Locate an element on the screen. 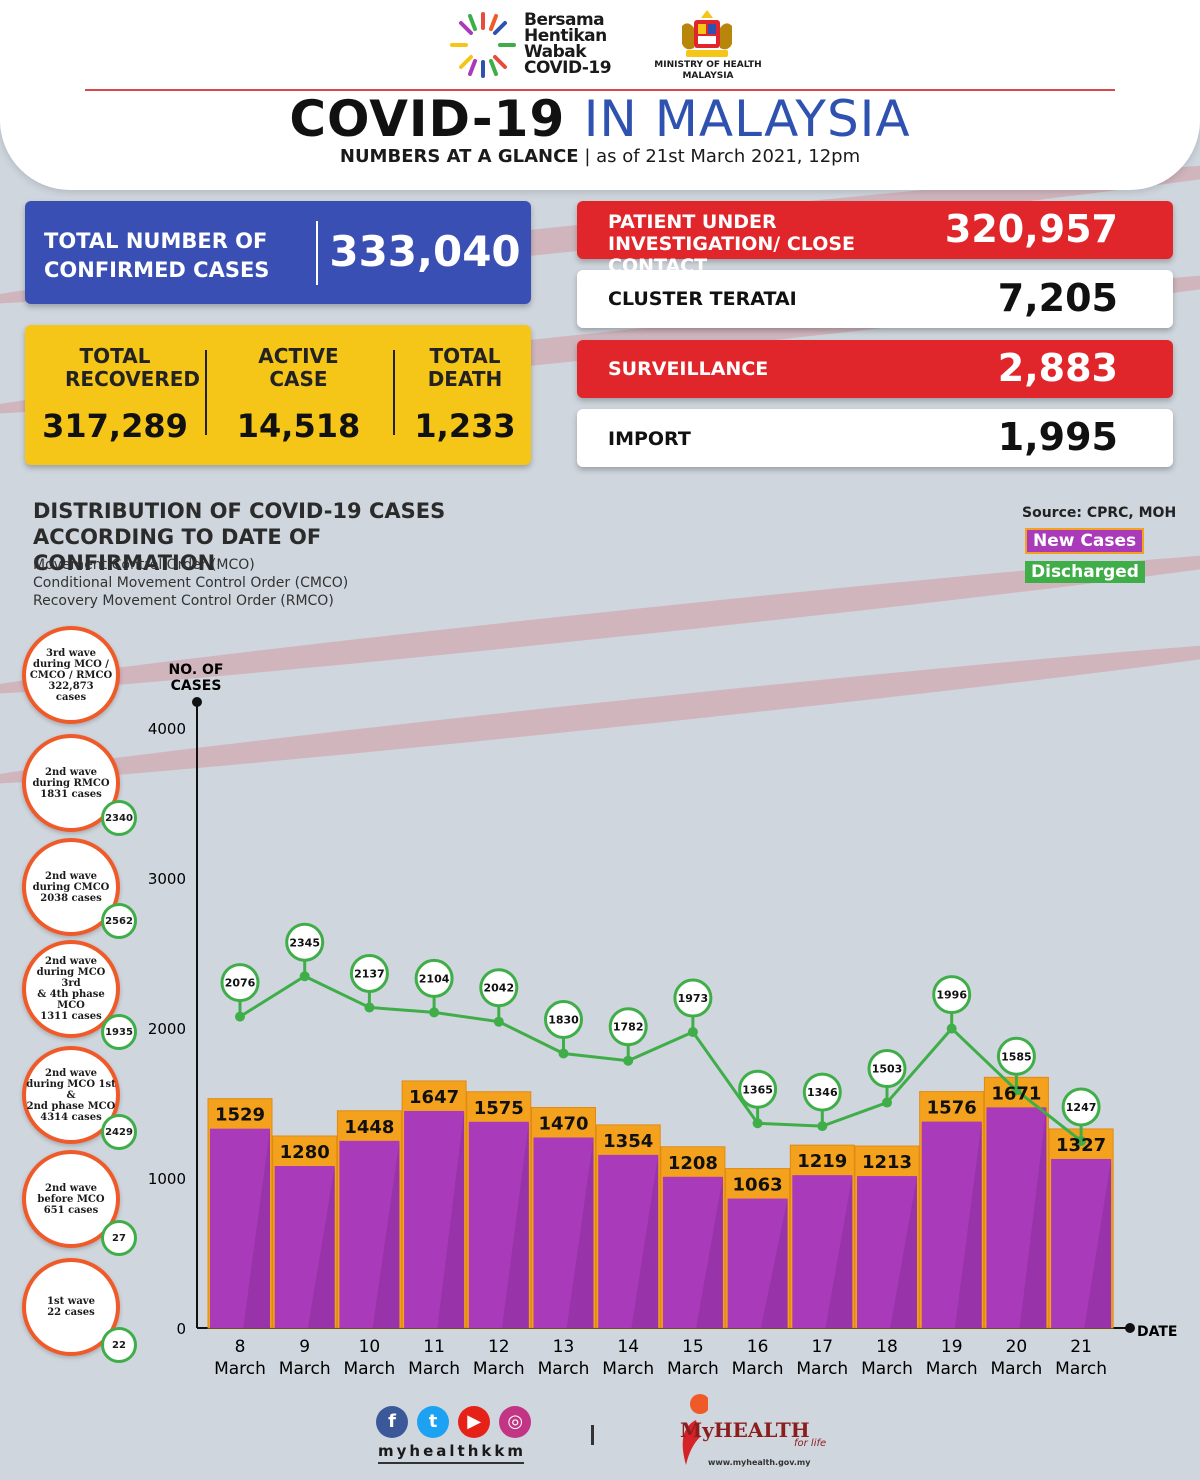  discharged-value-label: 1973 is located at coordinates (693, 998).